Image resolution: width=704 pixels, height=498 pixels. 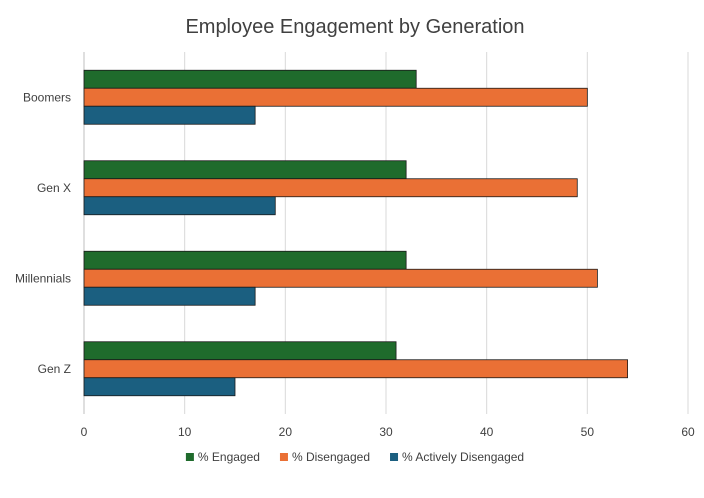 I want to click on y-tick-label: Boomers, so click(x=47, y=97).